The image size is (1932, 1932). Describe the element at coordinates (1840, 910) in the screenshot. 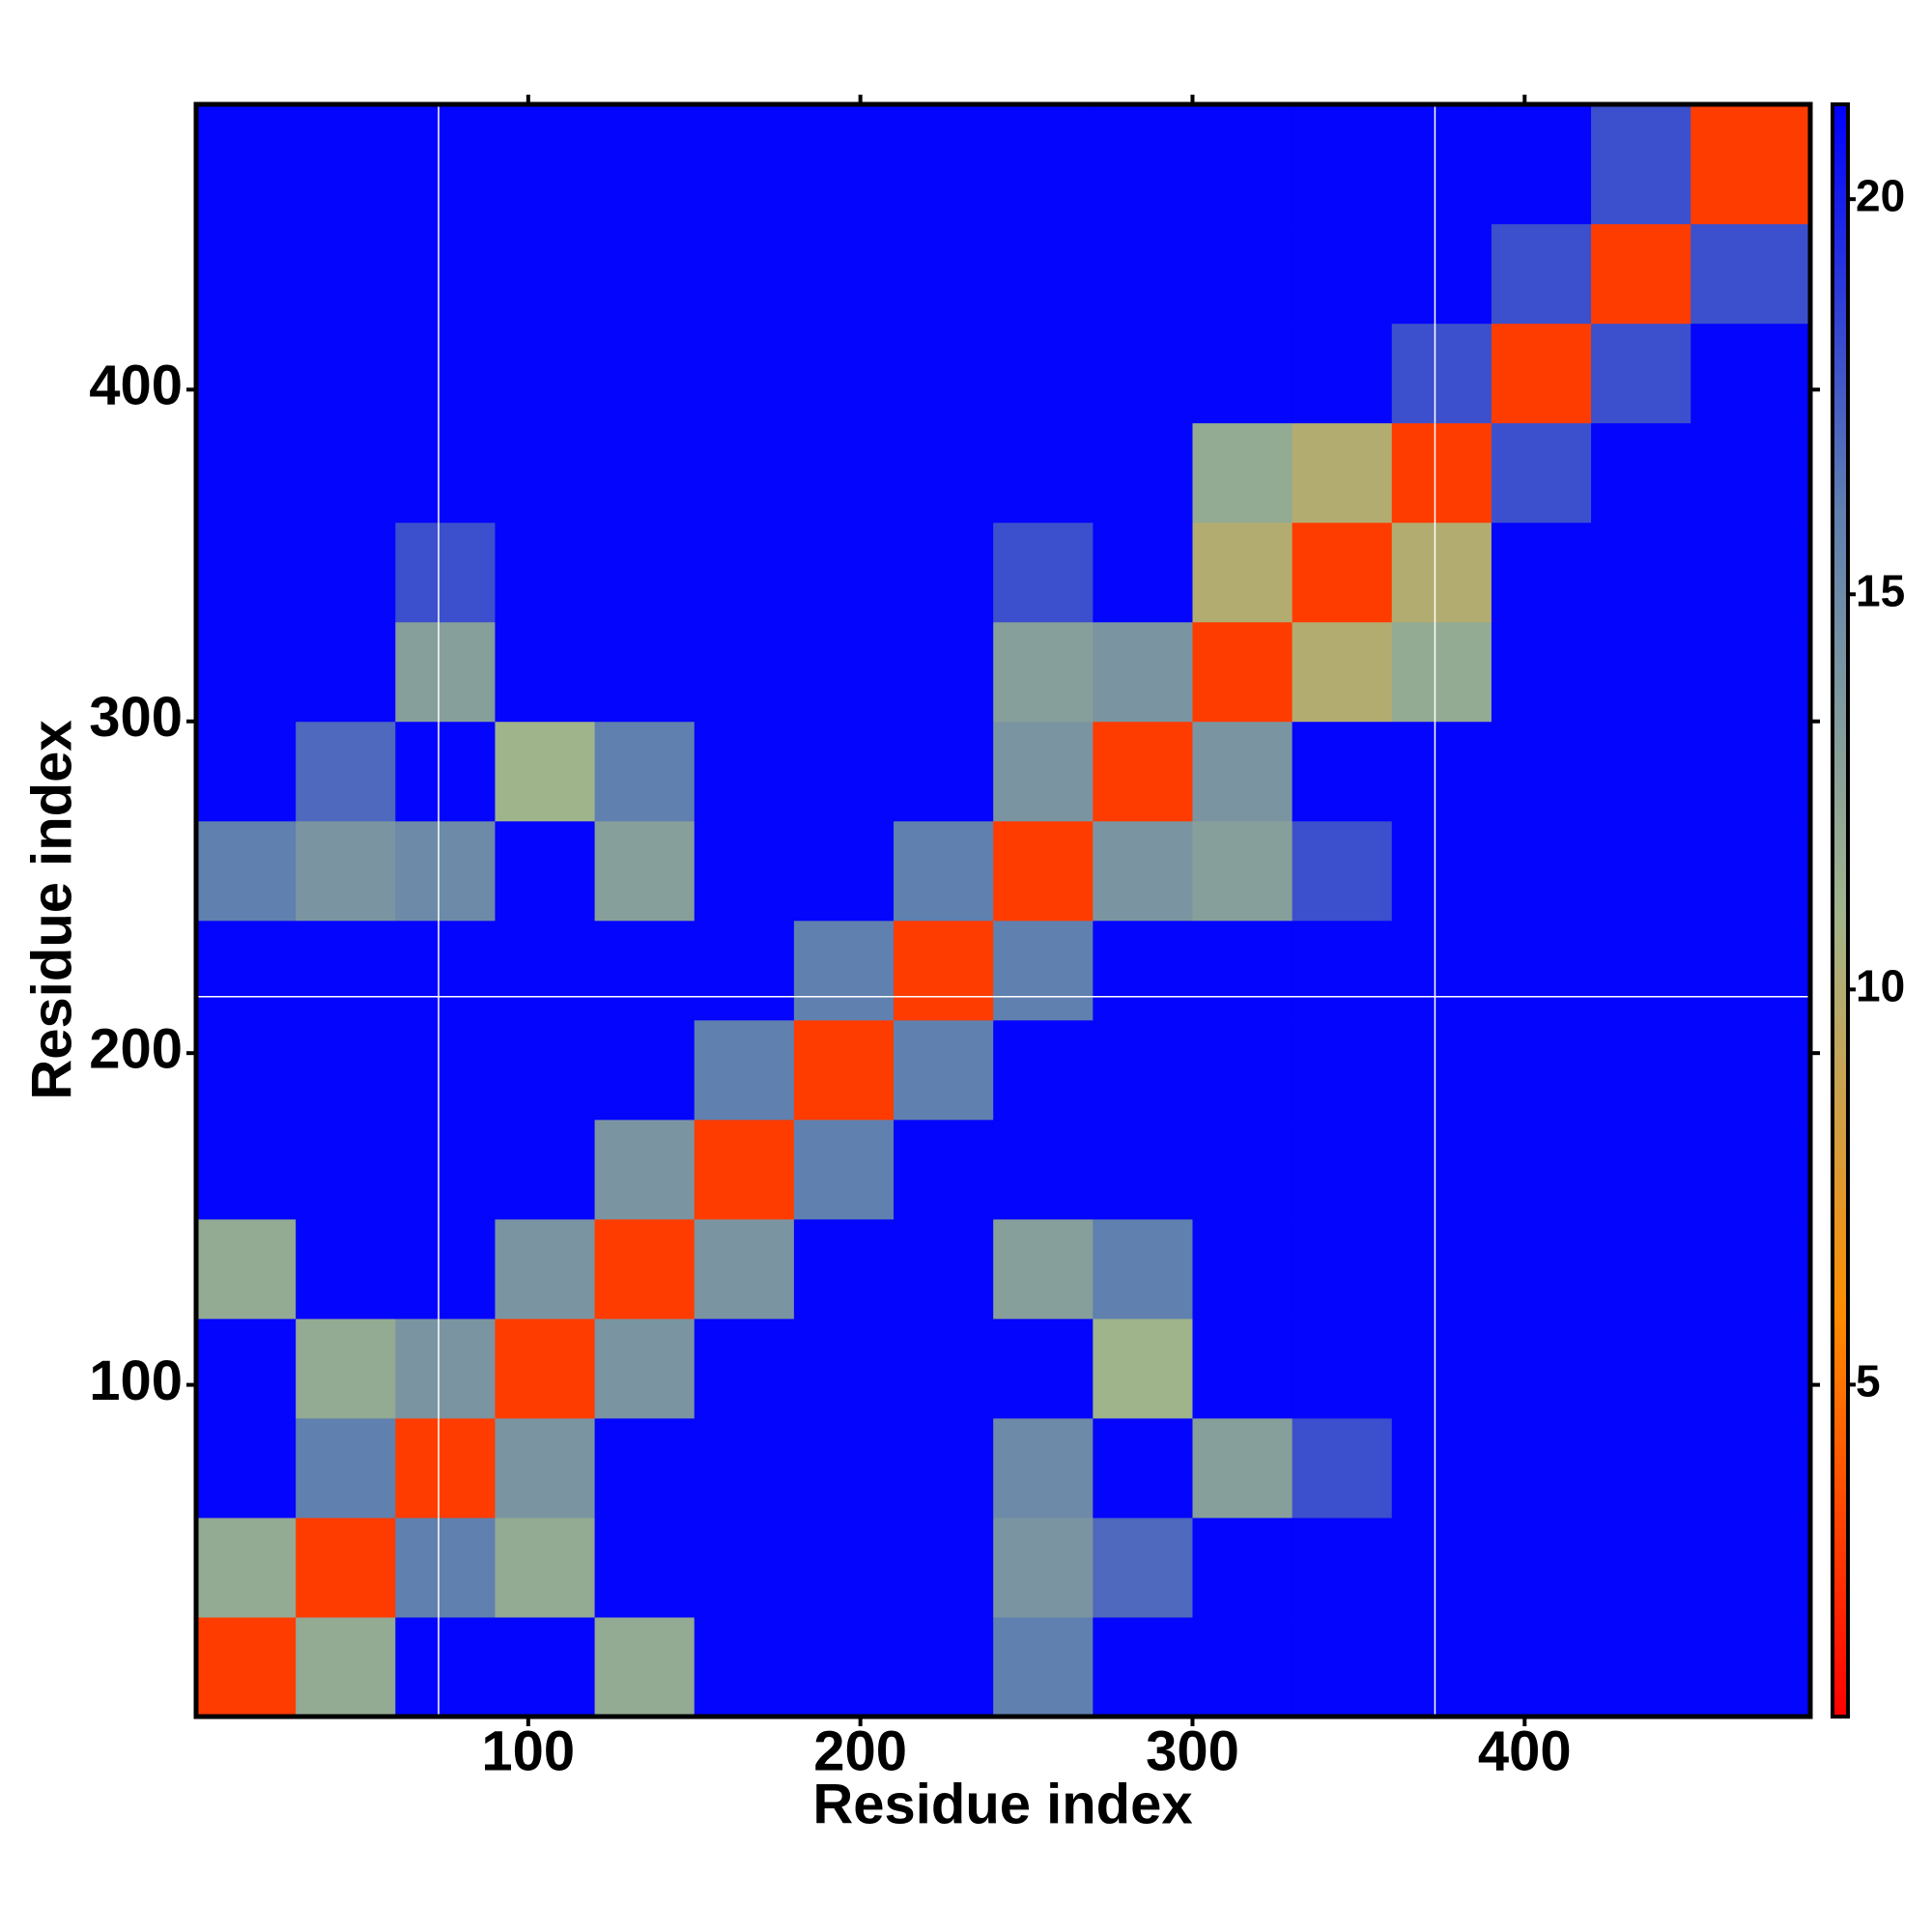

I see `colorbar` at that location.